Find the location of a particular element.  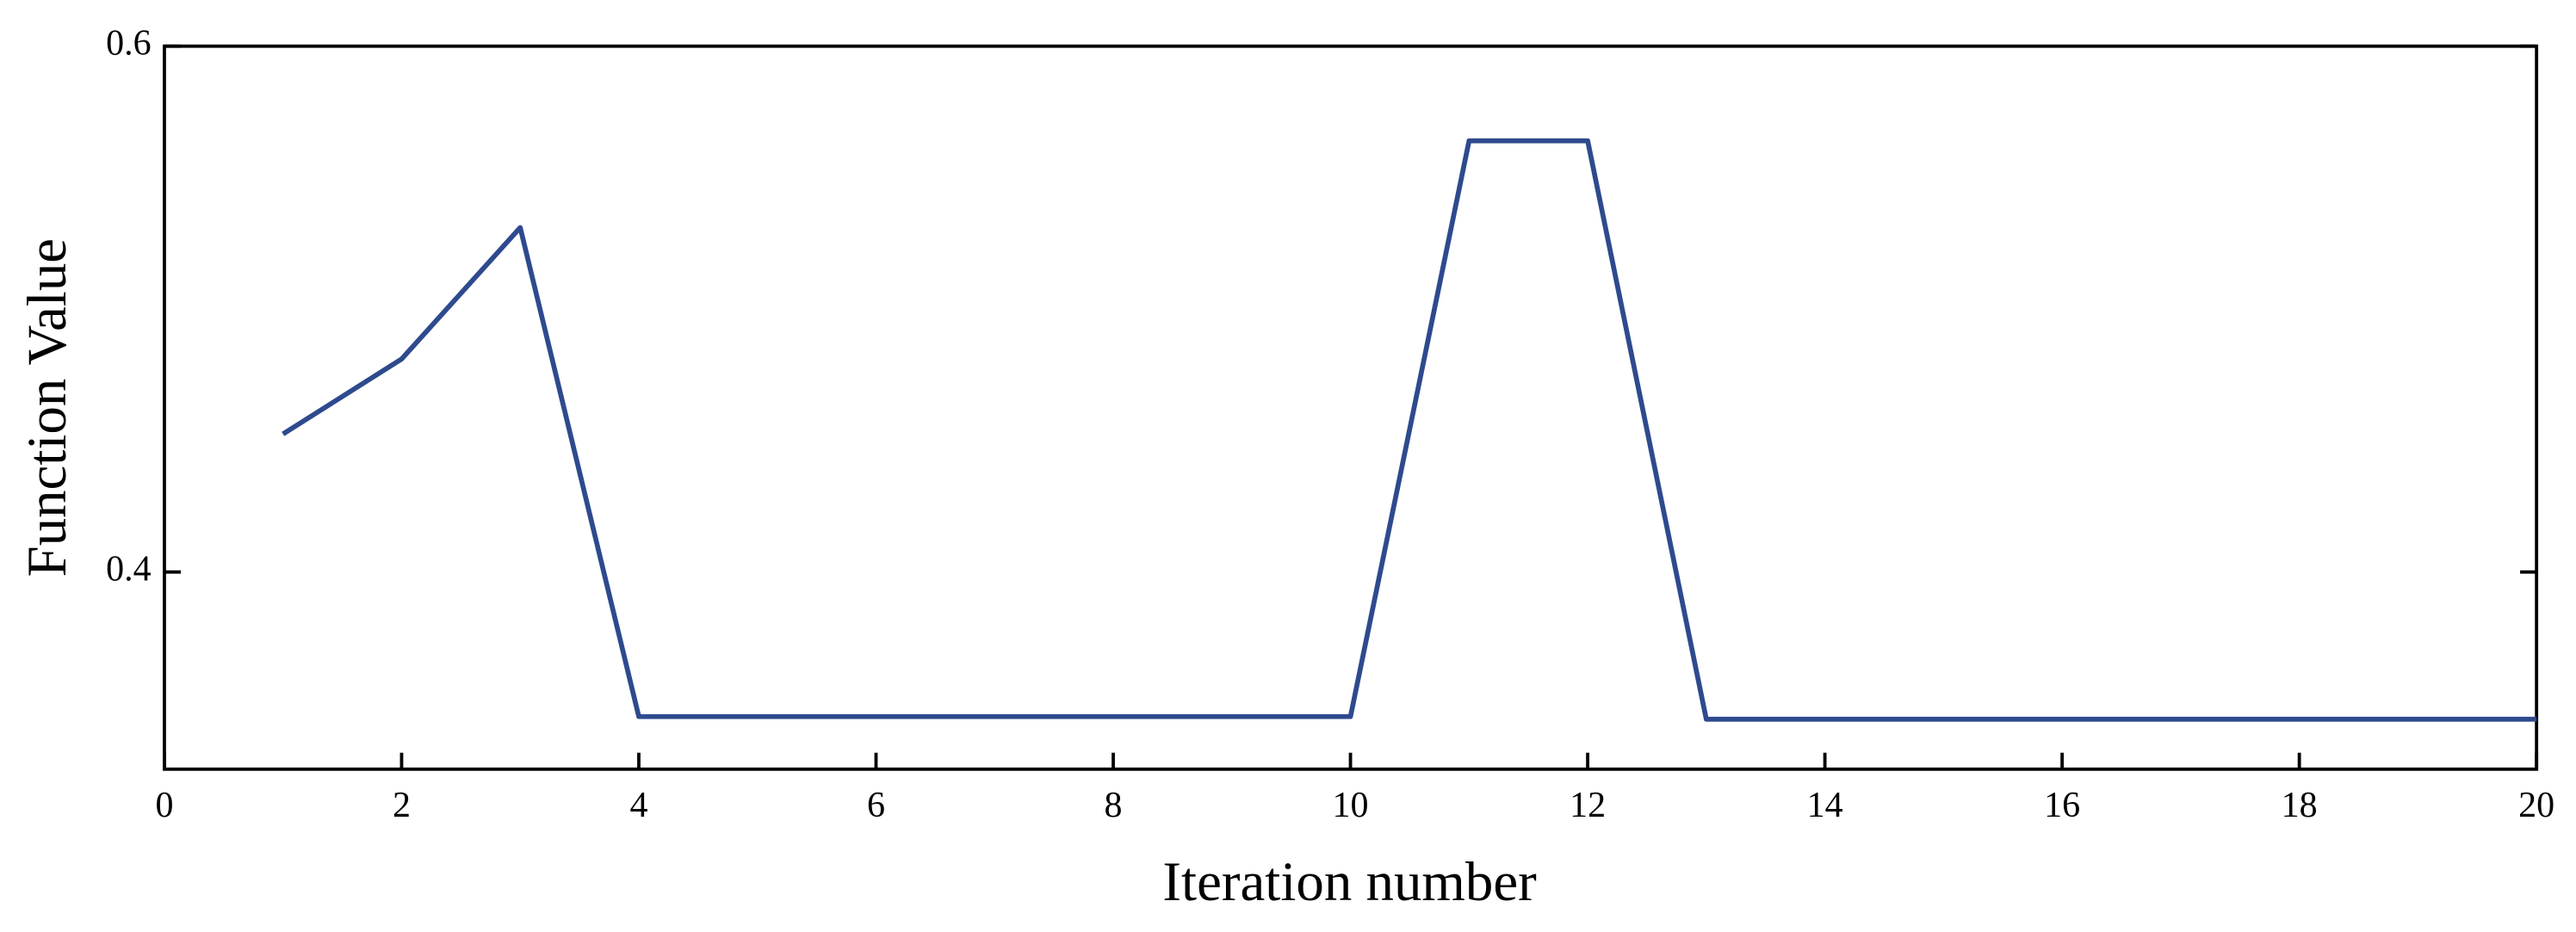

x-tick-label: 4 is located at coordinates (638, 806).